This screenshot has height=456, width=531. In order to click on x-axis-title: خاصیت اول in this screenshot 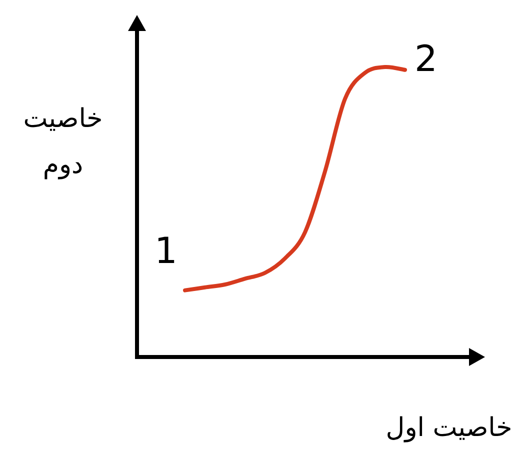, I will do `click(449, 428)`.